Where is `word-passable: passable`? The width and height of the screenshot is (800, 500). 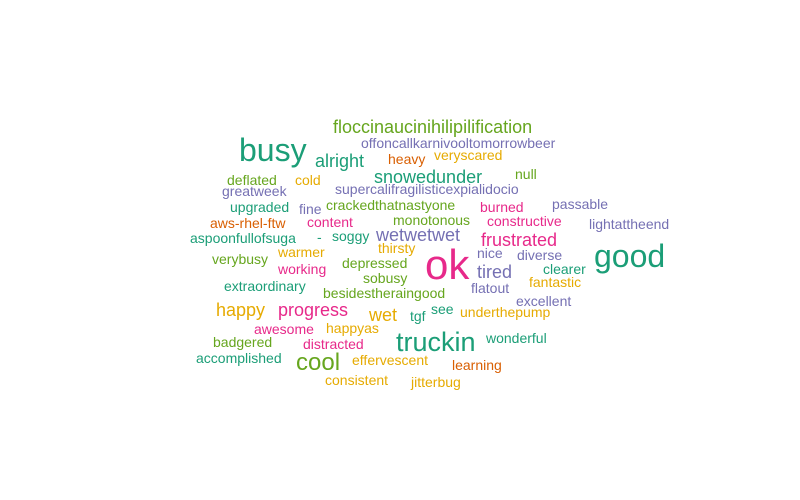
word-passable: passable is located at coordinates (580, 204).